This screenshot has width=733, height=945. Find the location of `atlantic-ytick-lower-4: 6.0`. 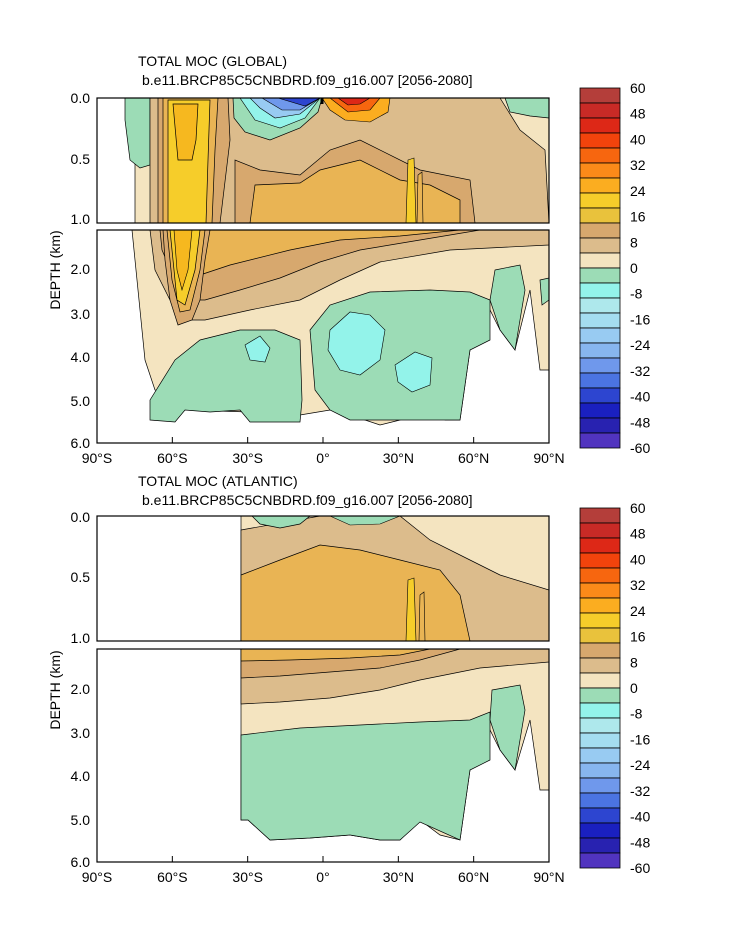

atlantic-ytick-lower-4: 6.0 is located at coordinates (81, 862).